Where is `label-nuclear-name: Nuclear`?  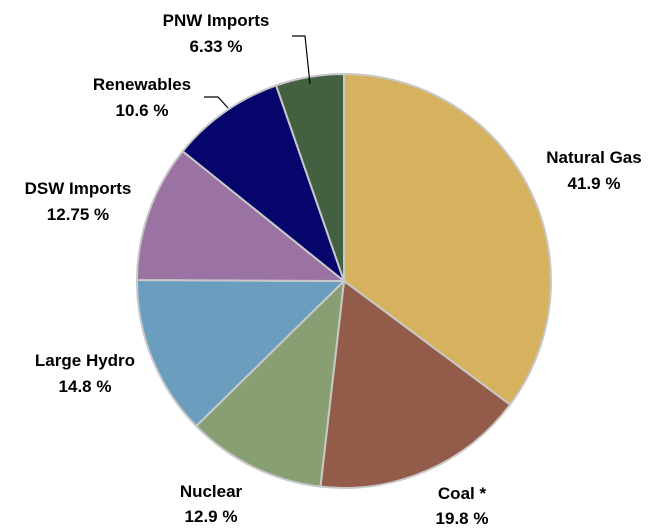
label-nuclear-name: Nuclear is located at coordinates (211, 491).